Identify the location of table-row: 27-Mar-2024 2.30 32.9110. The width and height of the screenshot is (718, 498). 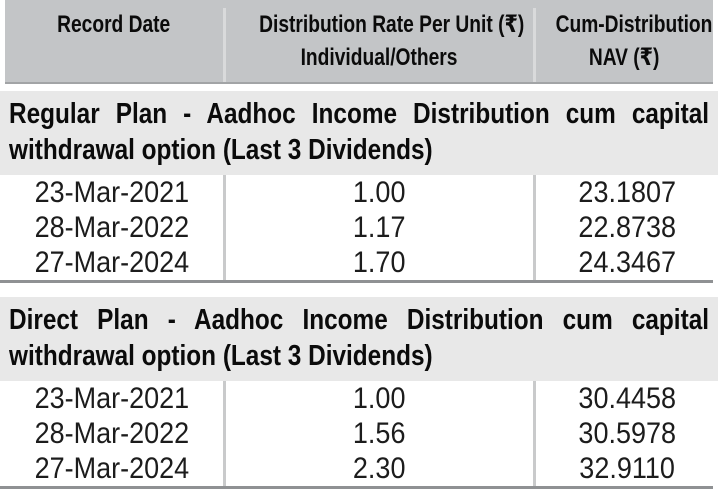
(359, 468).